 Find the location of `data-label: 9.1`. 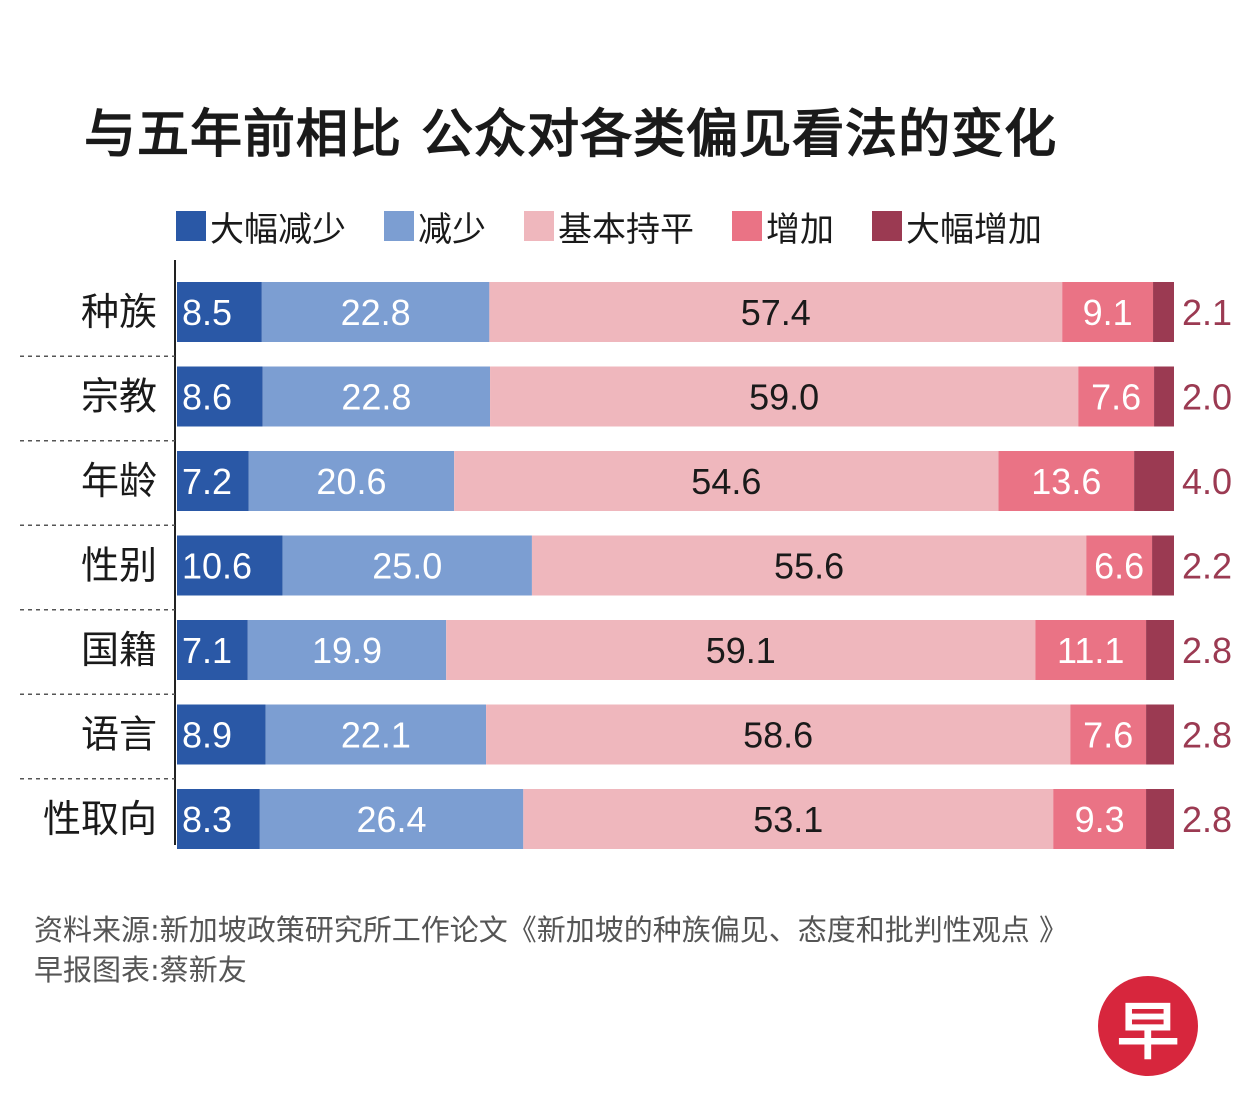

data-label: 9.1 is located at coordinates (1108, 312).